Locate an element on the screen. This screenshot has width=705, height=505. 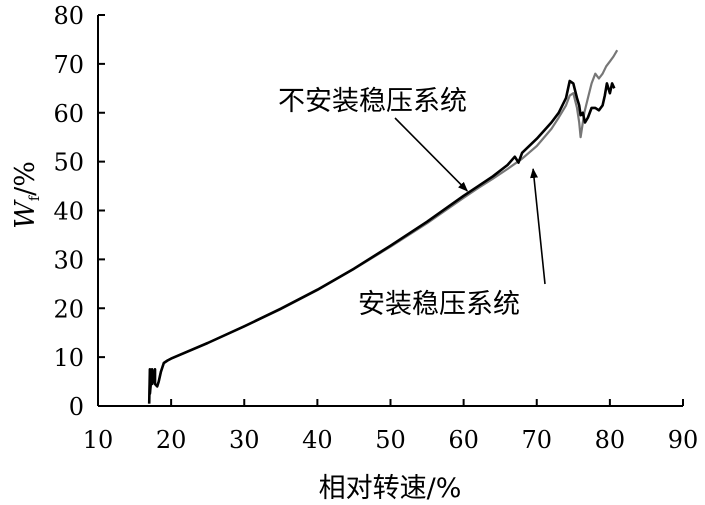
y-axis-title-symbol: W is located at coordinates (25, 214).